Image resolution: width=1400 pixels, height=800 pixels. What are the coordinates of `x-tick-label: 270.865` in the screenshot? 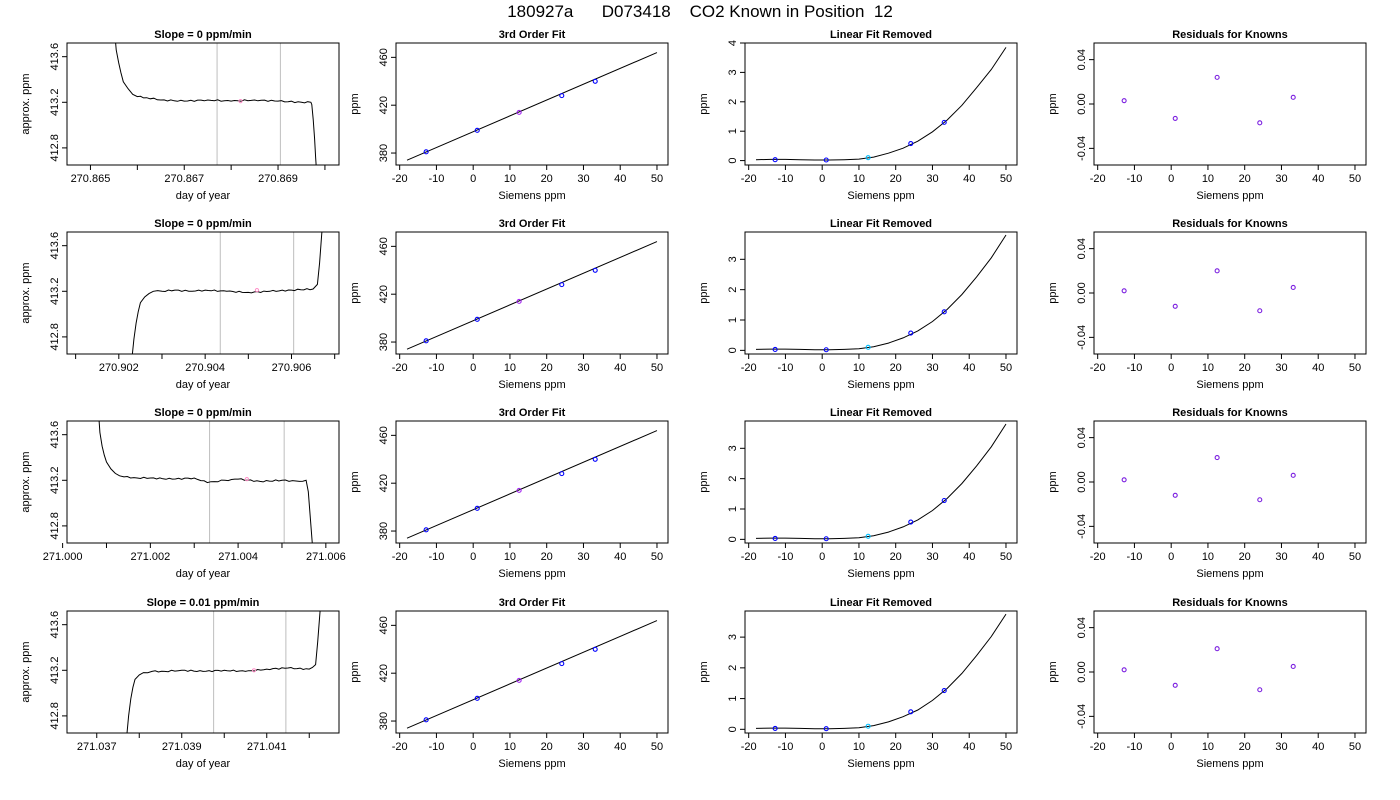 It's located at (91, 179).